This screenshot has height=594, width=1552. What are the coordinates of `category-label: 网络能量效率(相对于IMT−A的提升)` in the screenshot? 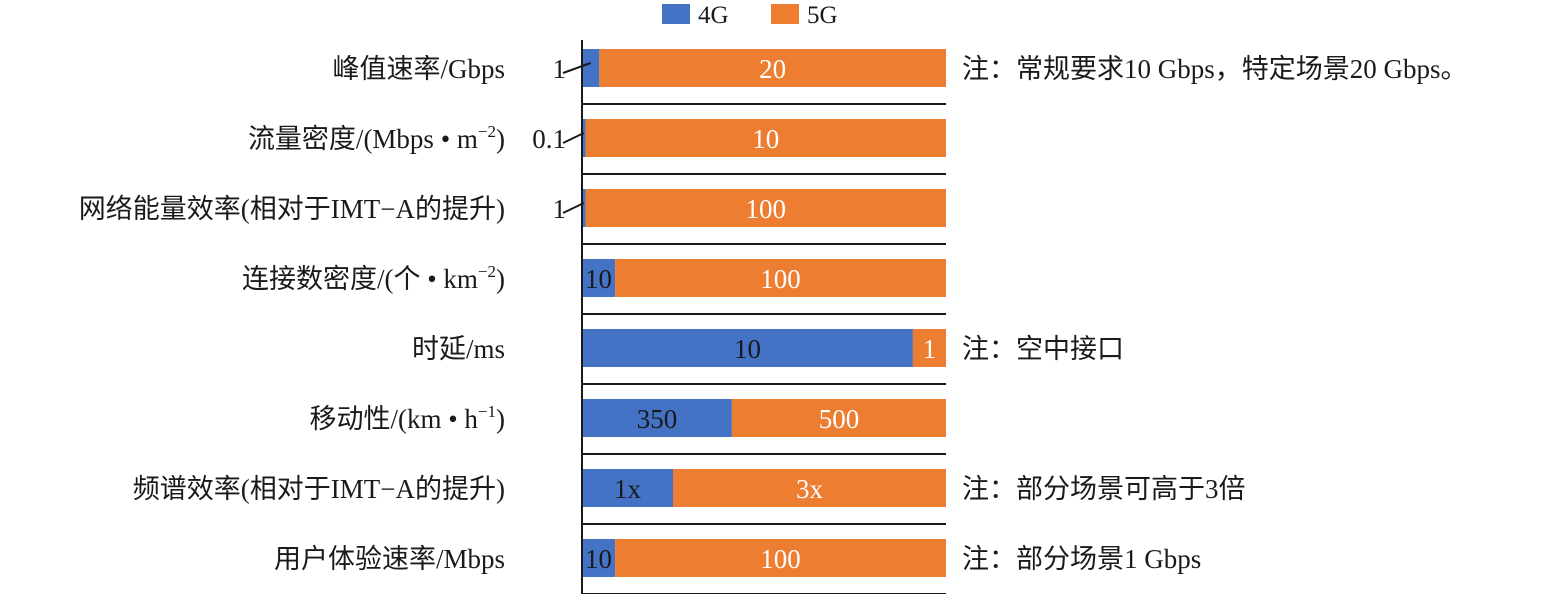 It's located at (292, 209).